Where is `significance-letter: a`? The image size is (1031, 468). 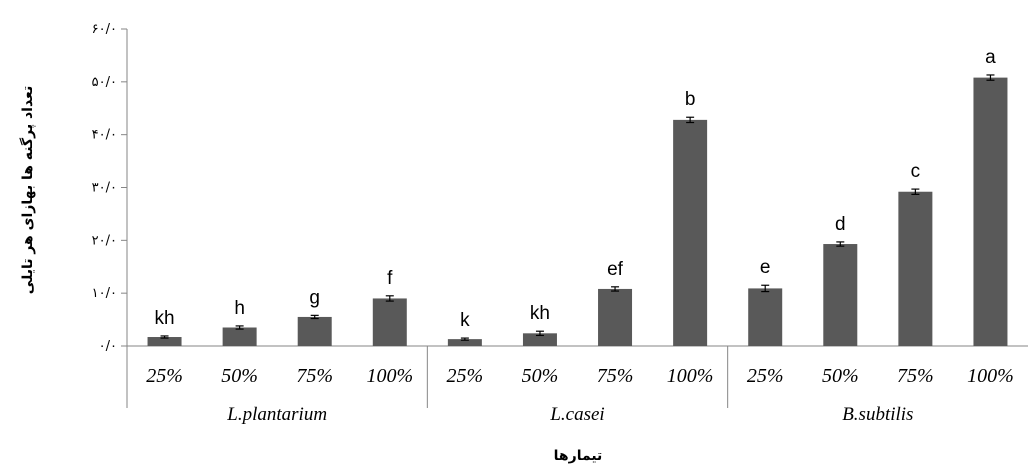
significance-letter: a is located at coordinates (990, 57).